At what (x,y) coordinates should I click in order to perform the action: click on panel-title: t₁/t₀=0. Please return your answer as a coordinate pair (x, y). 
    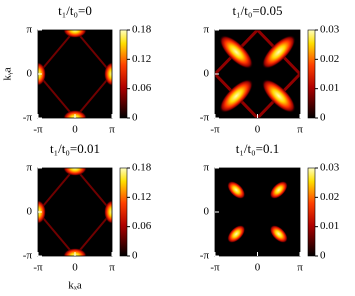
    Looking at the image, I should click on (75, 10).